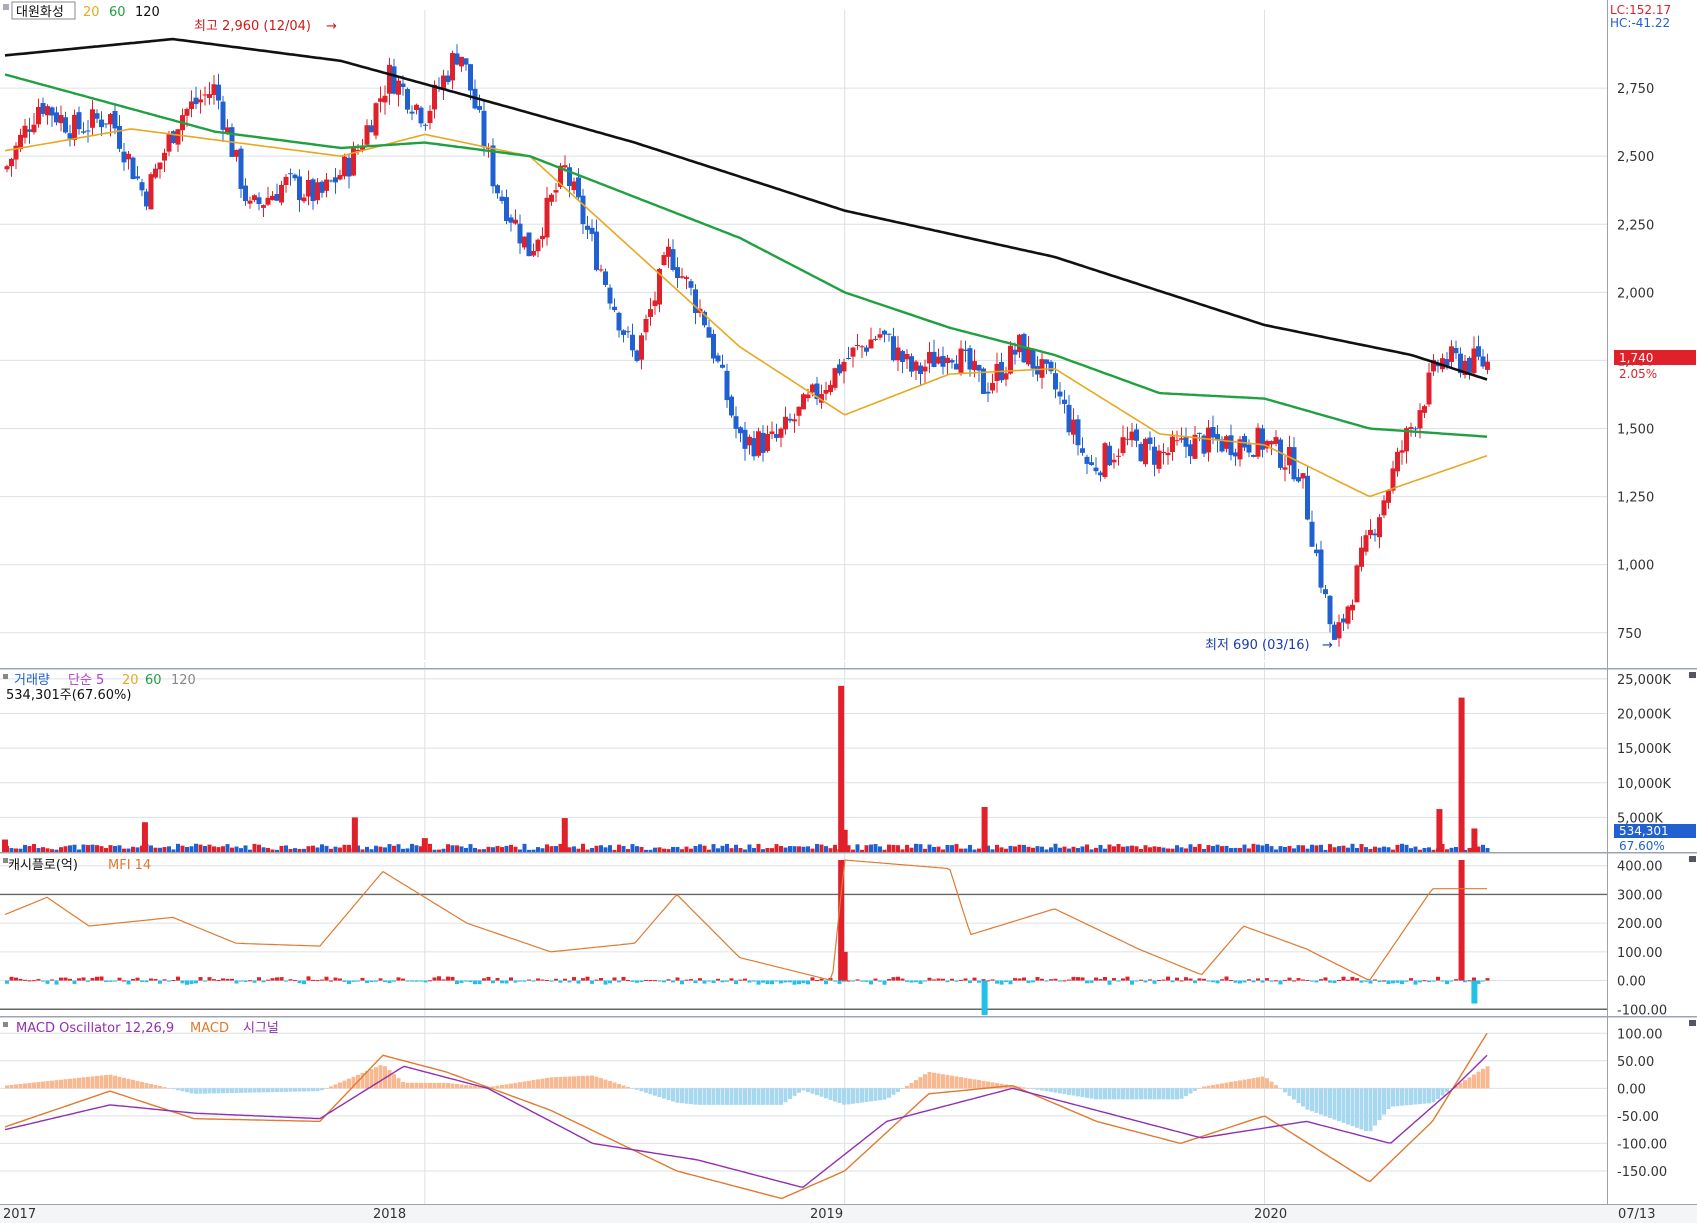 The image size is (1697, 1223). I want to click on y-tick-label: 750, so click(1629, 634).